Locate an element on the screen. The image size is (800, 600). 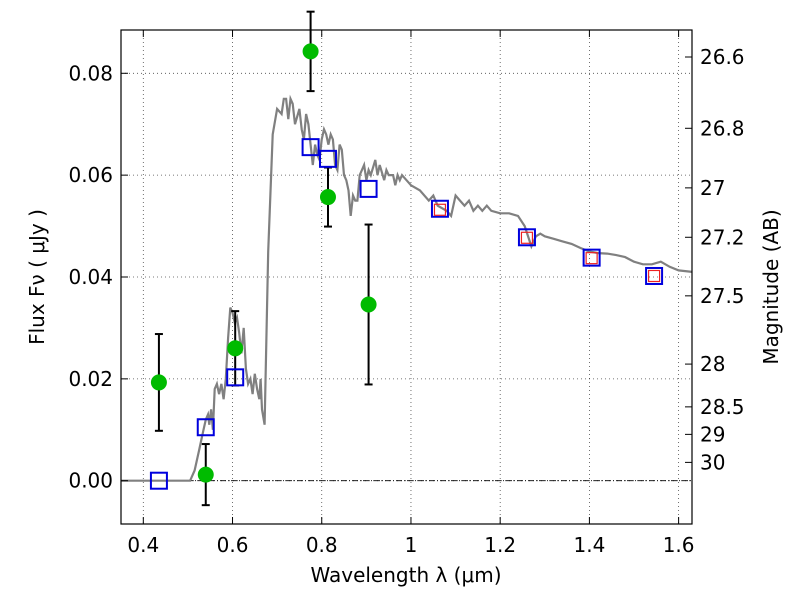
magnitude-tick-label: 29 is located at coordinates (712, 434).